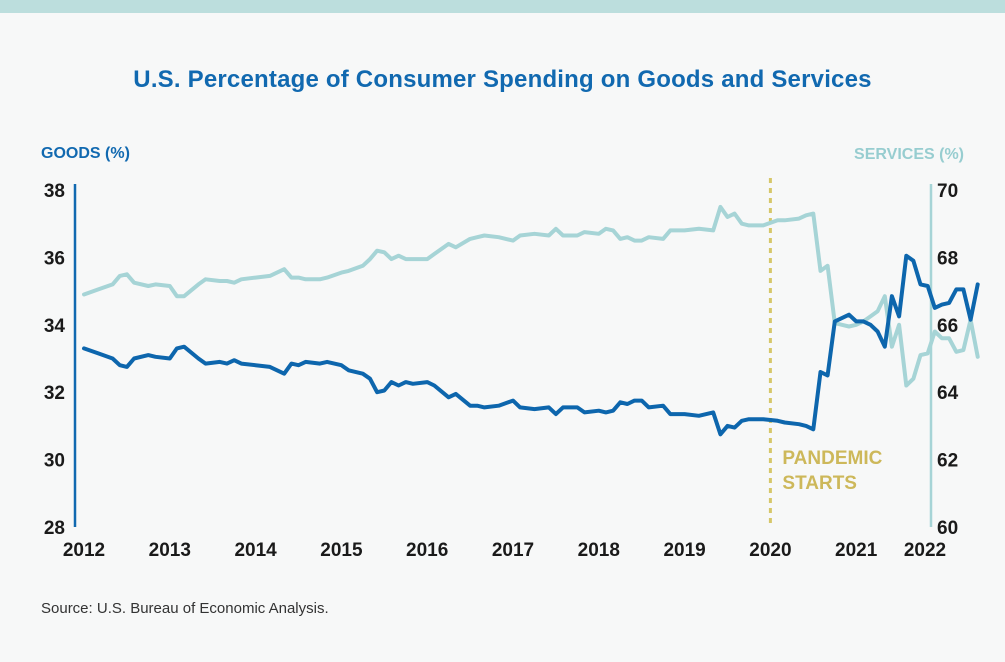 The image size is (1005, 662). What do you see at coordinates (513, 550) in the screenshot?
I see `x-tick-2017: 2017` at bounding box center [513, 550].